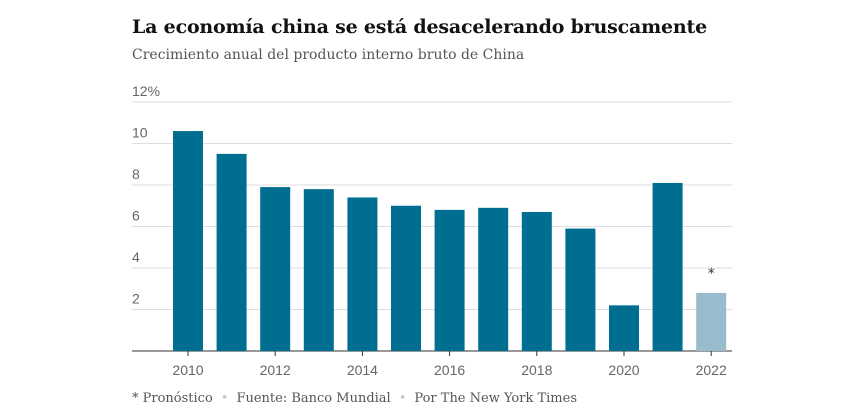  What do you see at coordinates (136, 299) in the screenshot?
I see `y-tick-label: 2` at bounding box center [136, 299].